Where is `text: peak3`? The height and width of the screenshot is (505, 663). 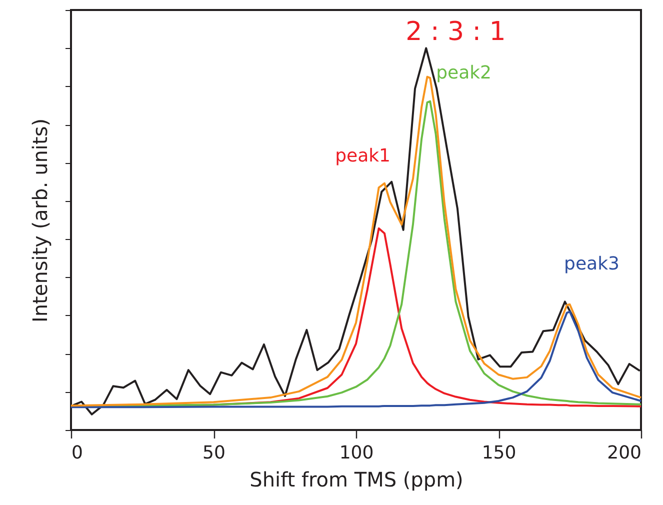
text: peak3 is located at coordinates (592, 264).